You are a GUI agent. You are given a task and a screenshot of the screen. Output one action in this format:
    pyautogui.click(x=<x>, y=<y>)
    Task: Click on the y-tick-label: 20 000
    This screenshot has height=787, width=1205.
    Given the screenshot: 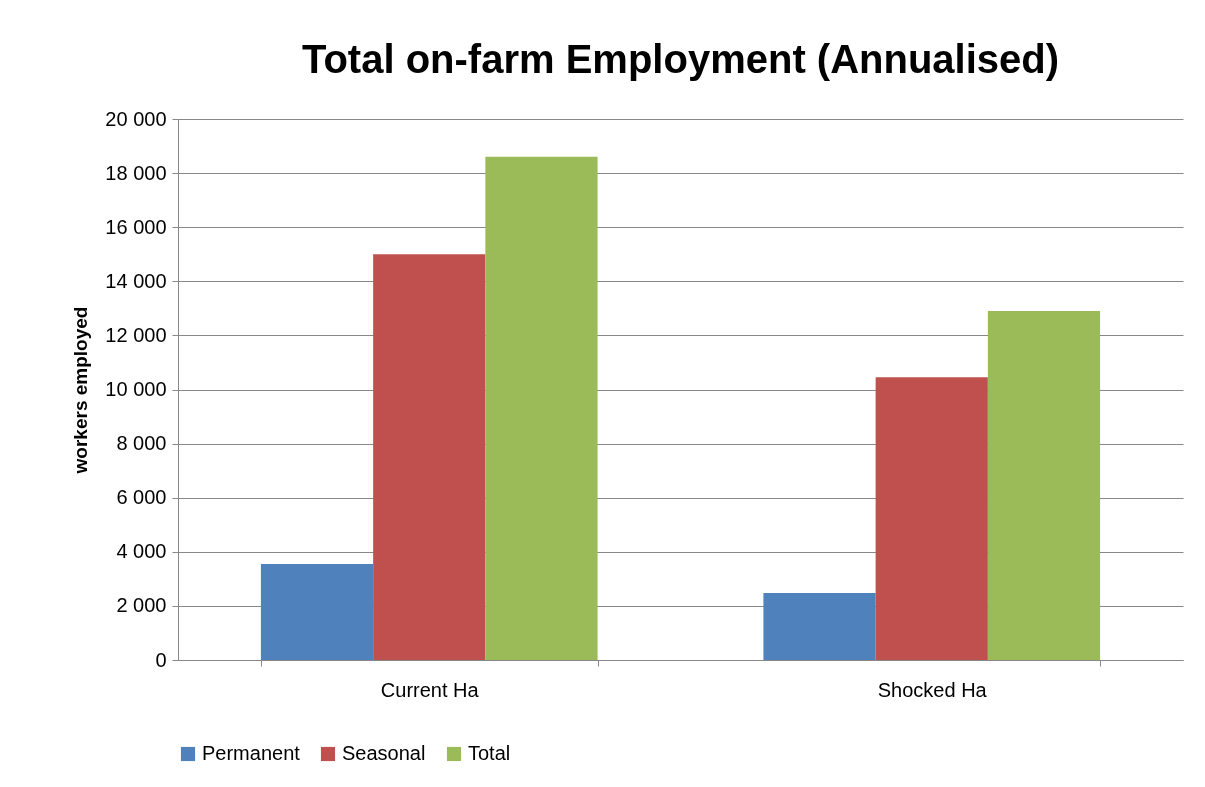 What is the action you would take?
    pyautogui.click(x=136, y=118)
    